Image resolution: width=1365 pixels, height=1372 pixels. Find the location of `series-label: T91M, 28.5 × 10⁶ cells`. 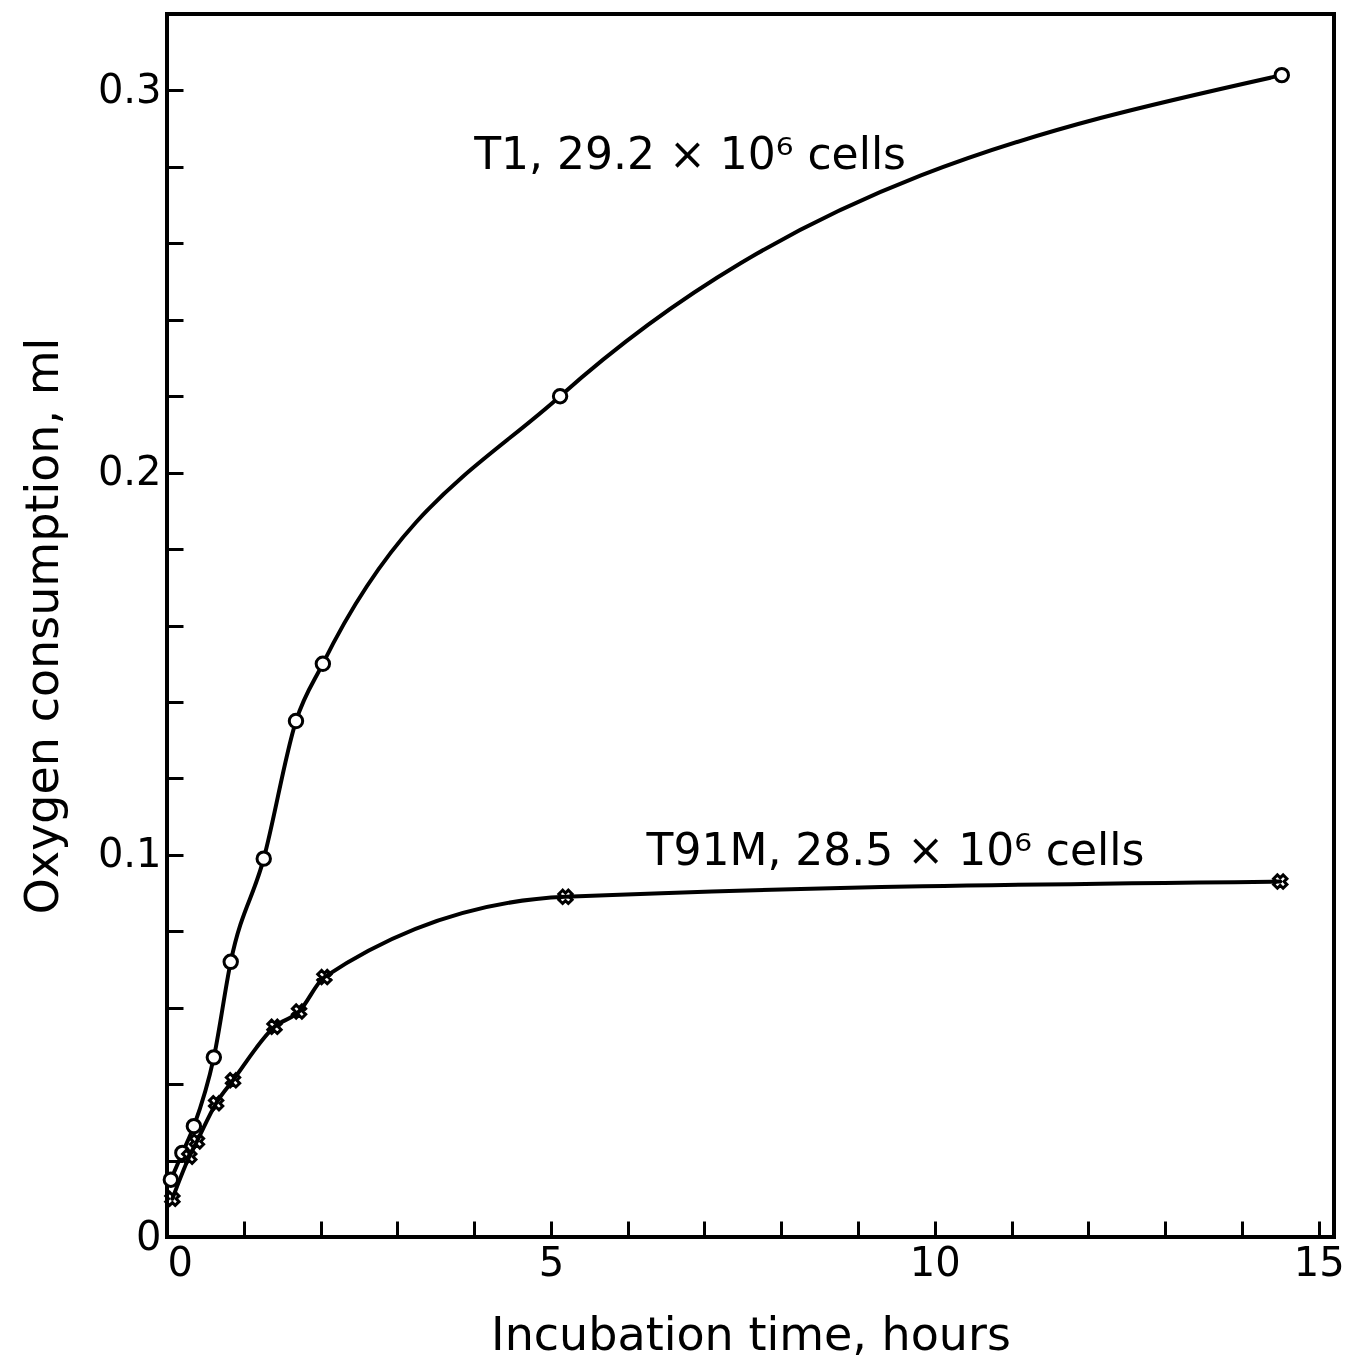

series-label: T91M, 28.5 × 10⁶ cells is located at coordinates (895, 849).